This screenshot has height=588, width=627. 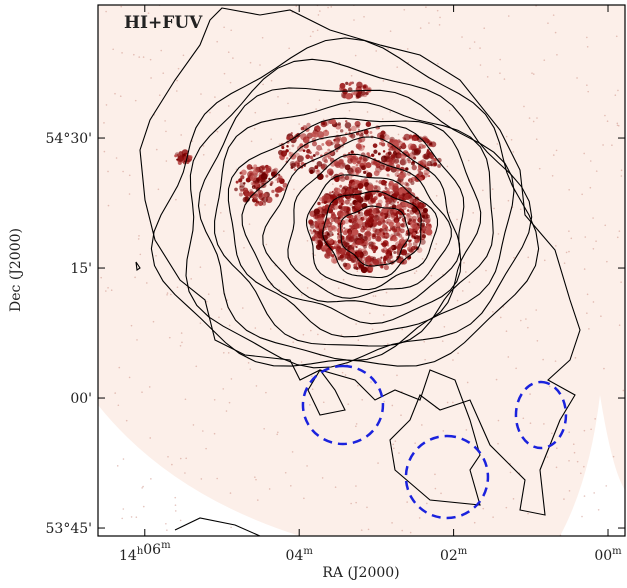 What do you see at coordinates (69, 529) in the screenshot?
I see `y-tick-label: 53°45'` at bounding box center [69, 529].